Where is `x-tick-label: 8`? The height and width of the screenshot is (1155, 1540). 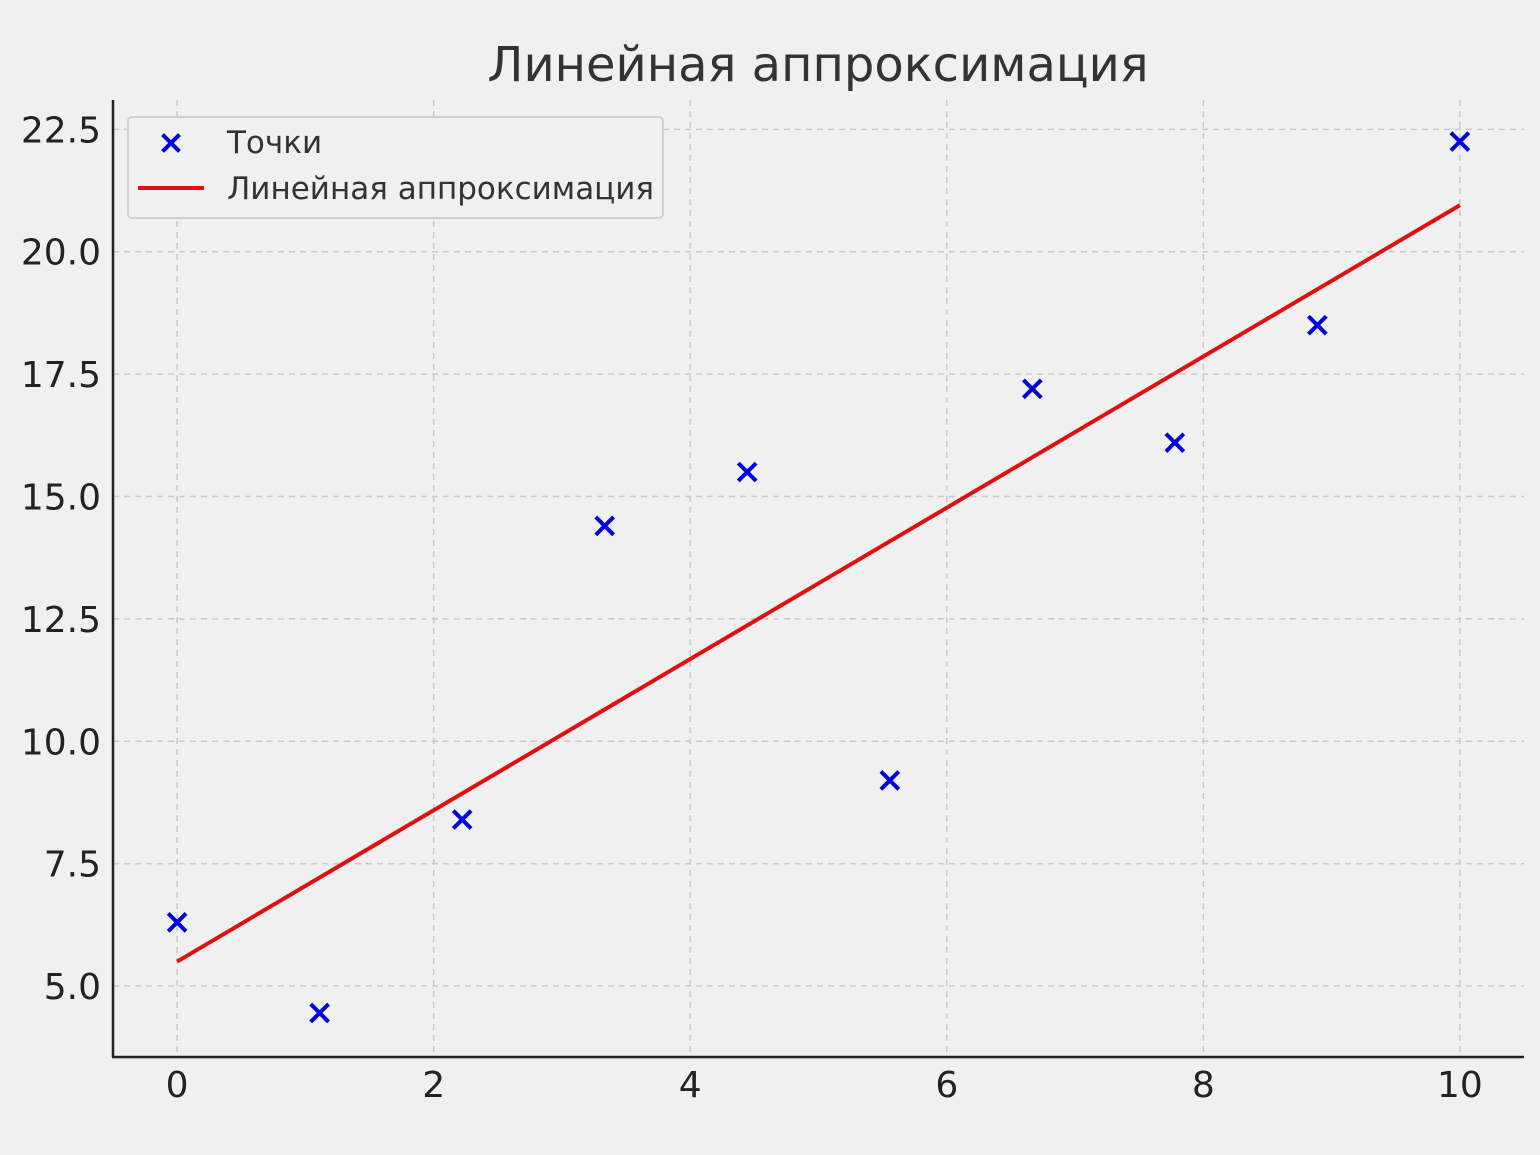 x-tick-label: 8 is located at coordinates (1203, 1085).